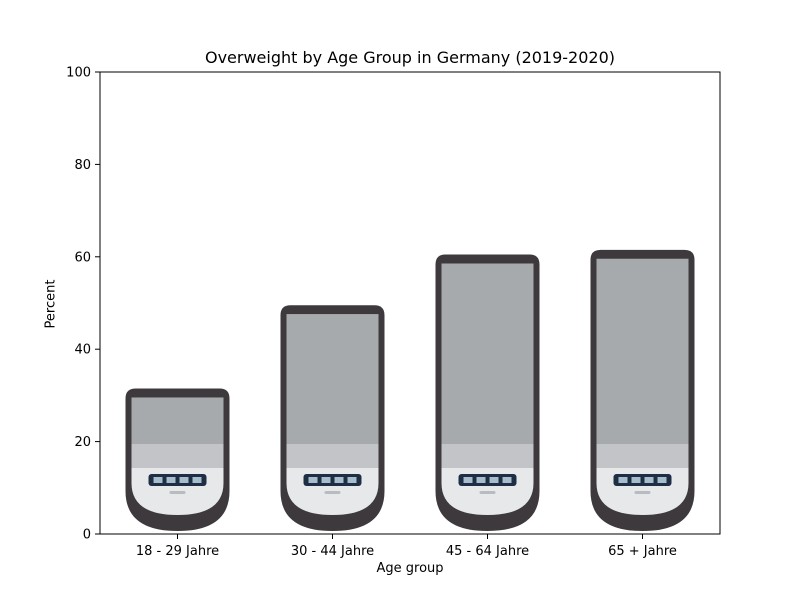 This screenshot has height=600, width=800. I want to click on x-tick-label: 30 - 44 Jahre, so click(332, 551).